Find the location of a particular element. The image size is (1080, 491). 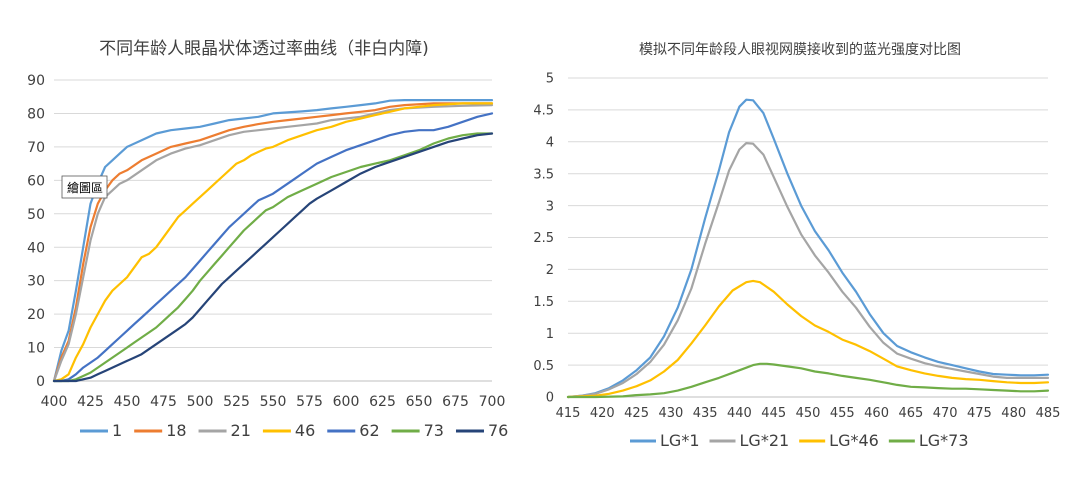

legend-label: 46 is located at coordinates (305, 430).